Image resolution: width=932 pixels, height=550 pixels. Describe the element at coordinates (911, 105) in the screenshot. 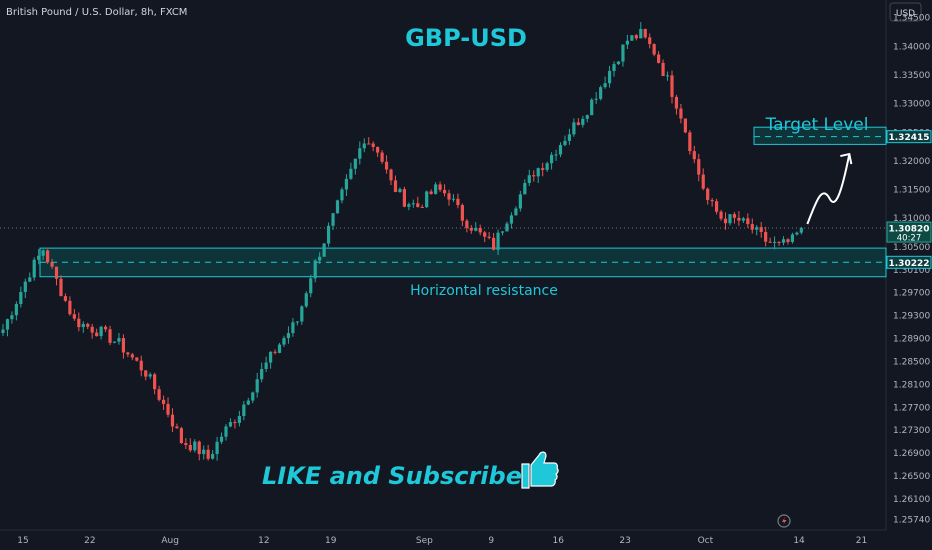

I see `price-tick-label: 1.33000` at that location.